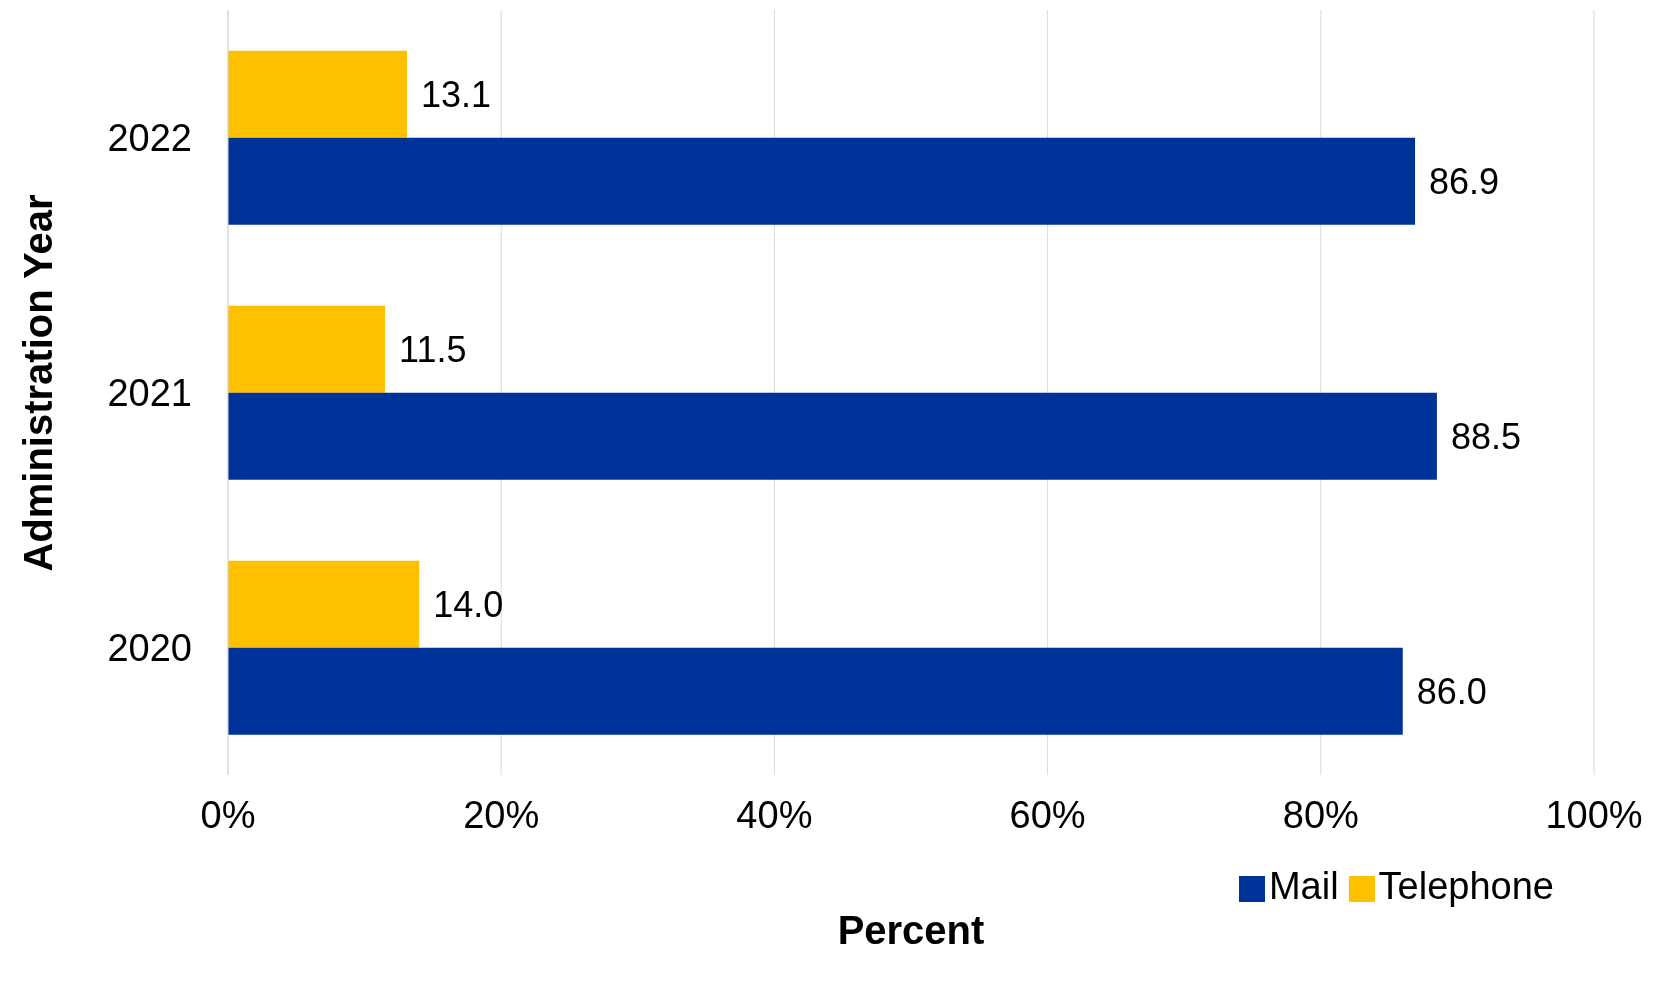 Image resolution: width=1665 pixels, height=987 pixels. Describe the element at coordinates (1303, 886) in the screenshot. I see `legend-label: Mail` at that location.